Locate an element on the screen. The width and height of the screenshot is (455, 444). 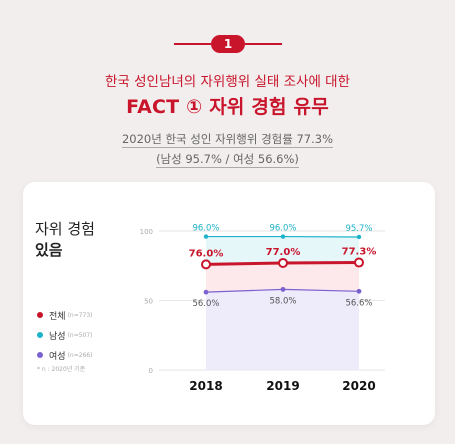
legend-dot-male is located at coordinates (40, 335).